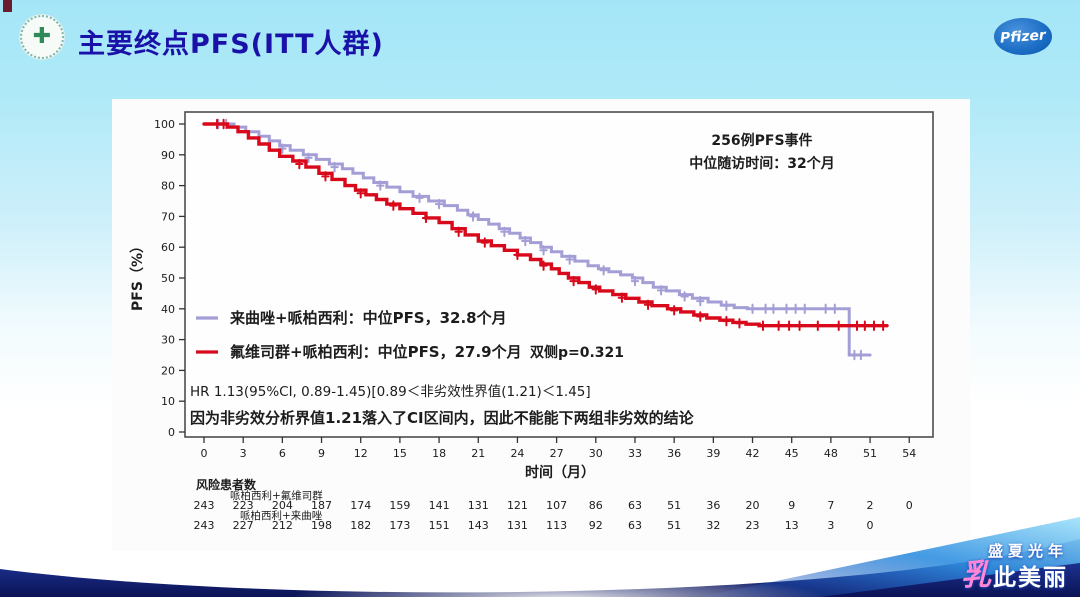 The height and width of the screenshot is (597, 1080). What do you see at coordinates (792, 525) in the screenshot?
I see `risk-count: 13` at bounding box center [792, 525].